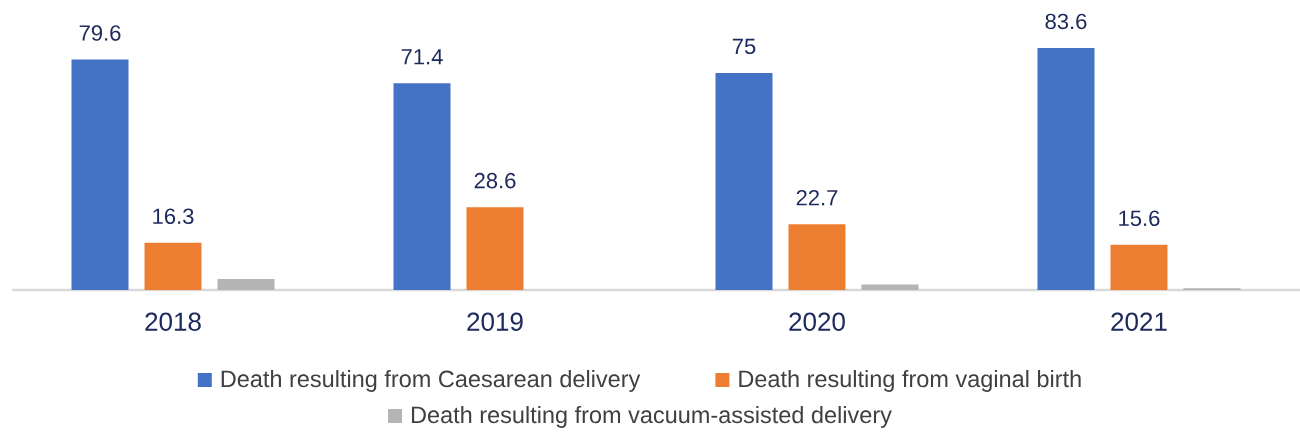 Image resolution: width=1300 pixels, height=432 pixels. I want to click on legend-label: Death resulting from Caesarean delivery, so click(431, 380).